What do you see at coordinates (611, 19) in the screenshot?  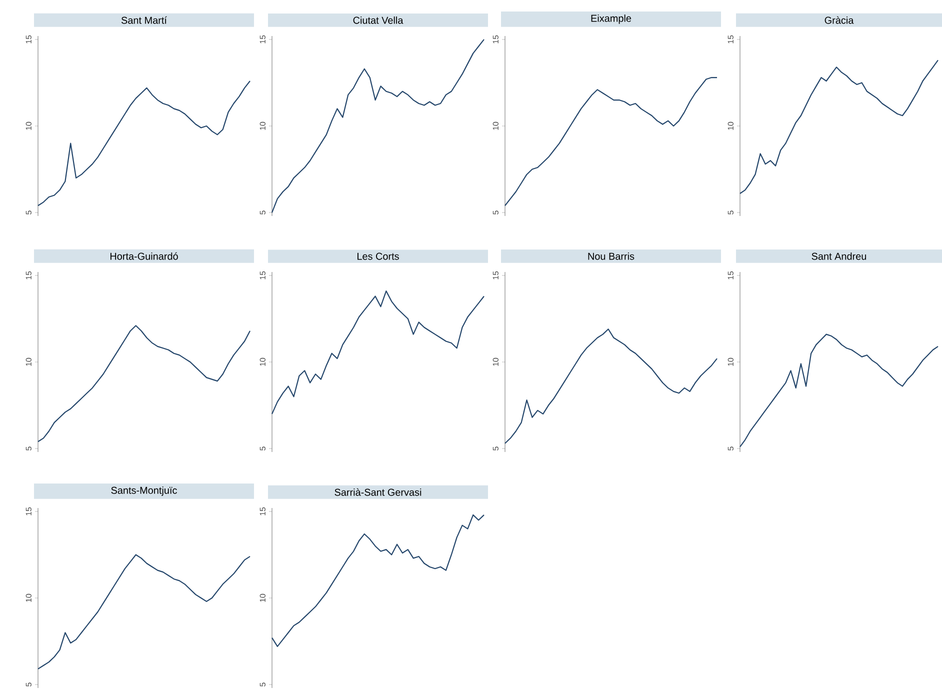 I see `chart-title: Eixample` at bounding box center [611, 19].